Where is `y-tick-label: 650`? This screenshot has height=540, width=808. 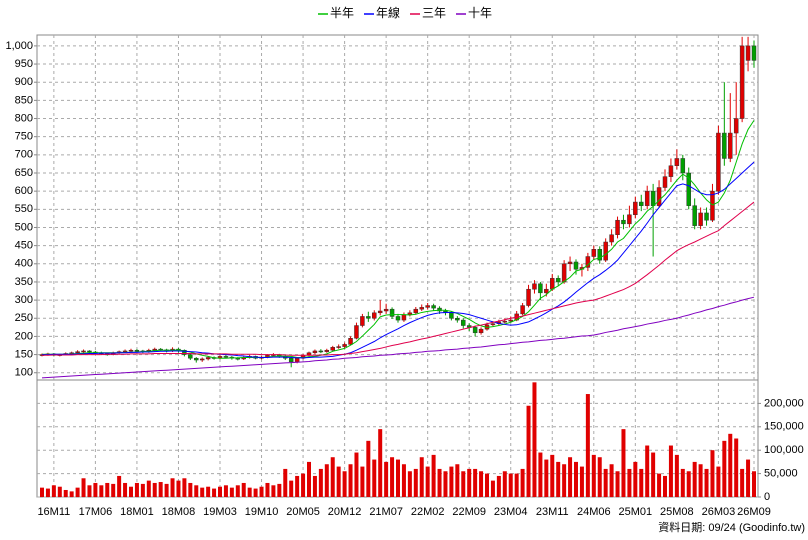 y-tick-label: 650 is located at coordinates (24, 173).